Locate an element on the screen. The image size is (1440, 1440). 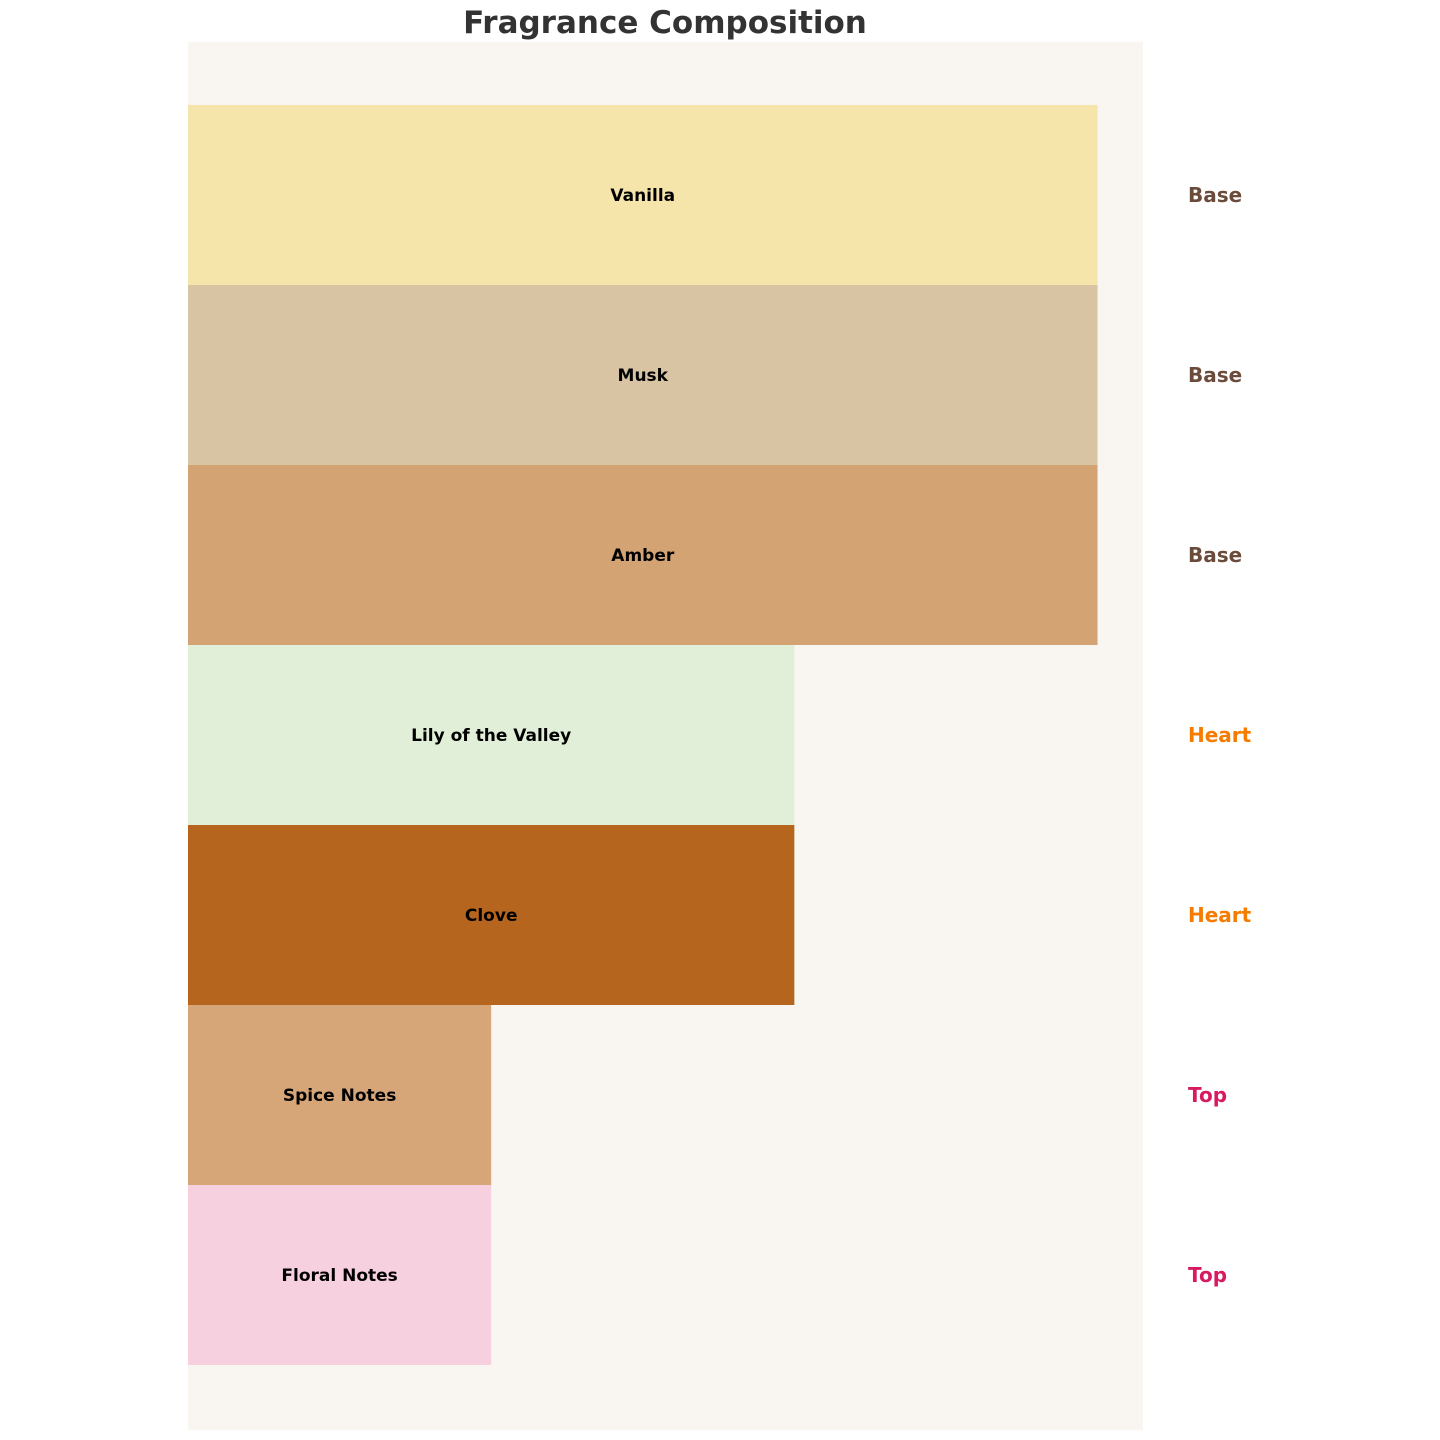
bar-vanilla is located at coordinates (643, 195).